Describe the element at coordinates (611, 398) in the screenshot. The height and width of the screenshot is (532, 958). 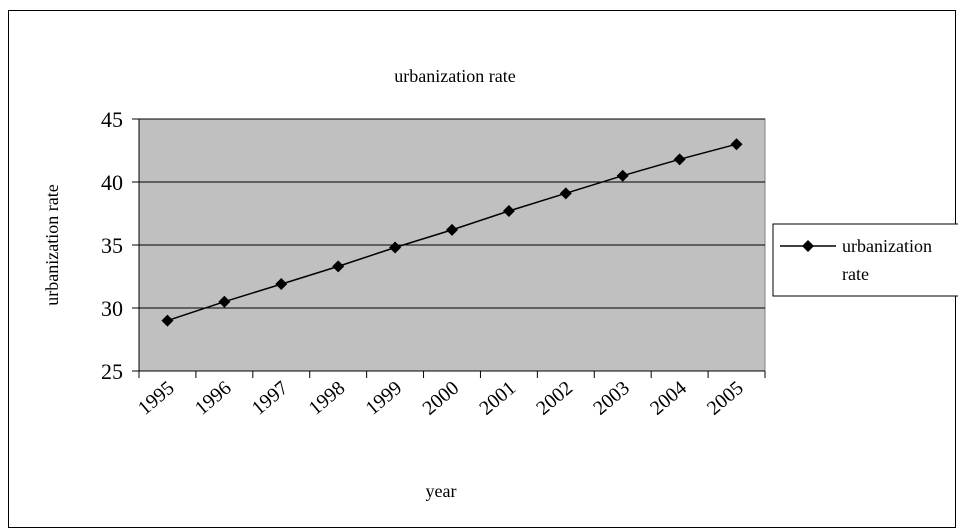
I see `x-tick-label: 2003` at that location.